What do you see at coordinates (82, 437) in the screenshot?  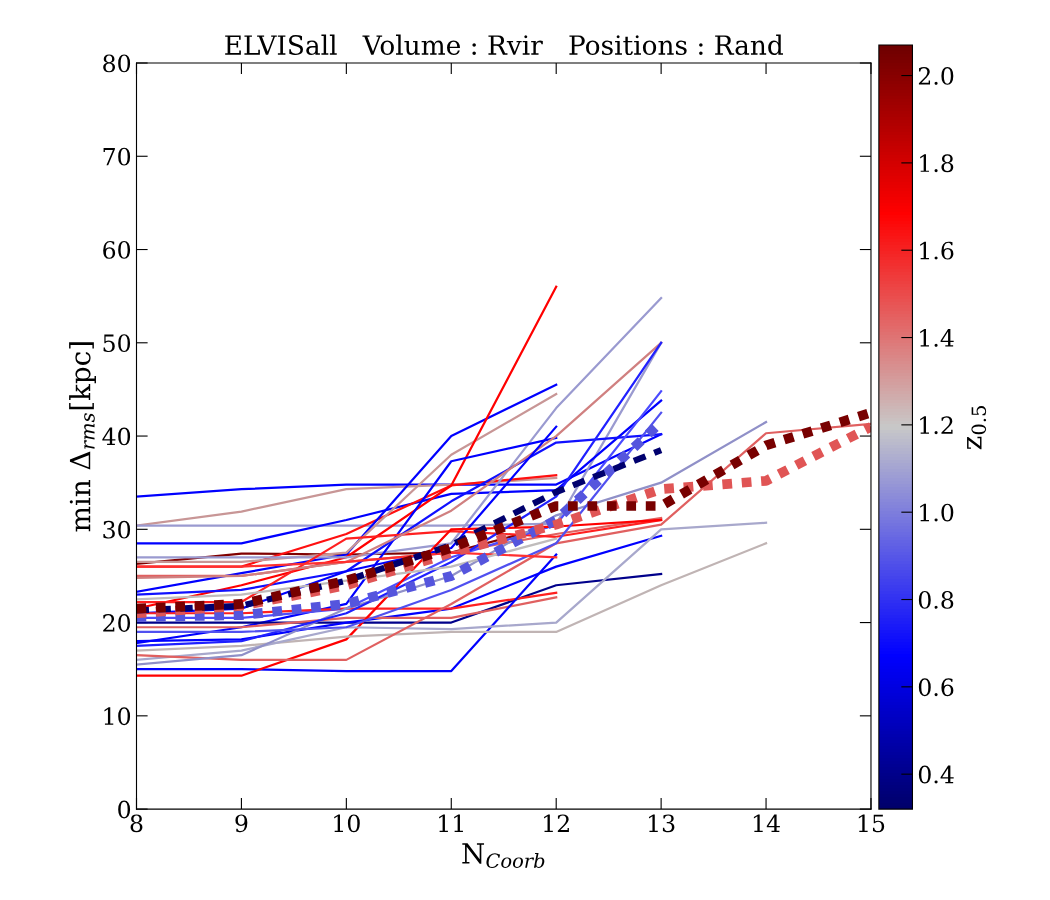 I see `y-axis-title: min Δ$_{rms}$[kpc]` at bounding box center [82, 437].